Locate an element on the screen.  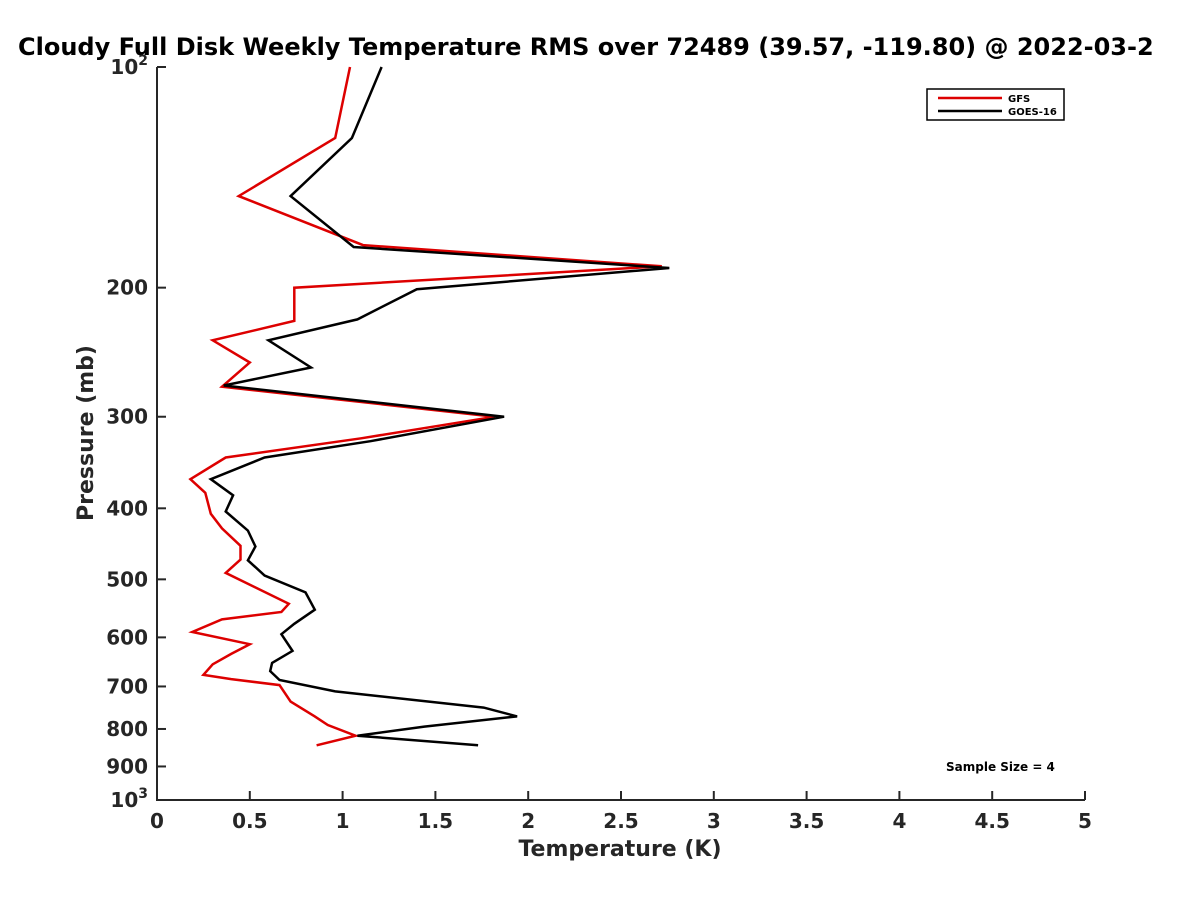
y-tick-label-text: 300 is located at coordinates (127, 417).